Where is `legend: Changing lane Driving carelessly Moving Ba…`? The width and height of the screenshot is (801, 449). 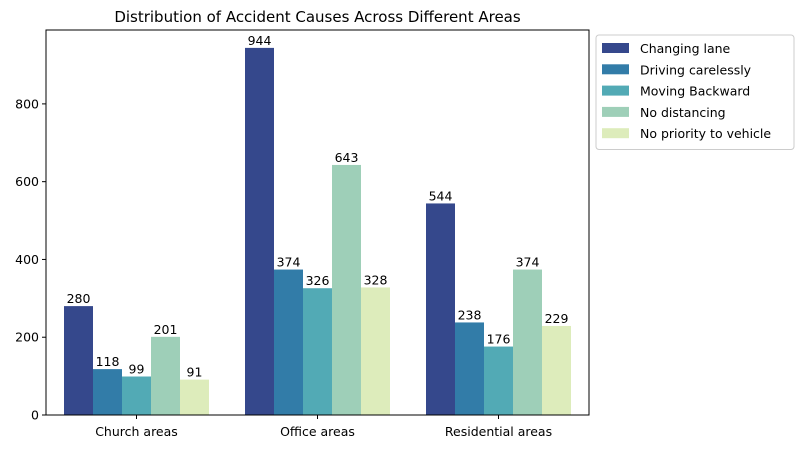
legend: Changing lane Driving carelessly Moving Ba… is located at coordinates (695, 92).